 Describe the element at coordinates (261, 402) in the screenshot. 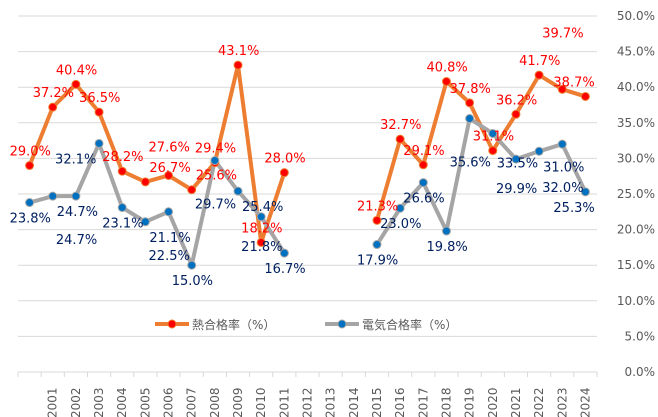

I see `x-tick-label: 2010` at that location.